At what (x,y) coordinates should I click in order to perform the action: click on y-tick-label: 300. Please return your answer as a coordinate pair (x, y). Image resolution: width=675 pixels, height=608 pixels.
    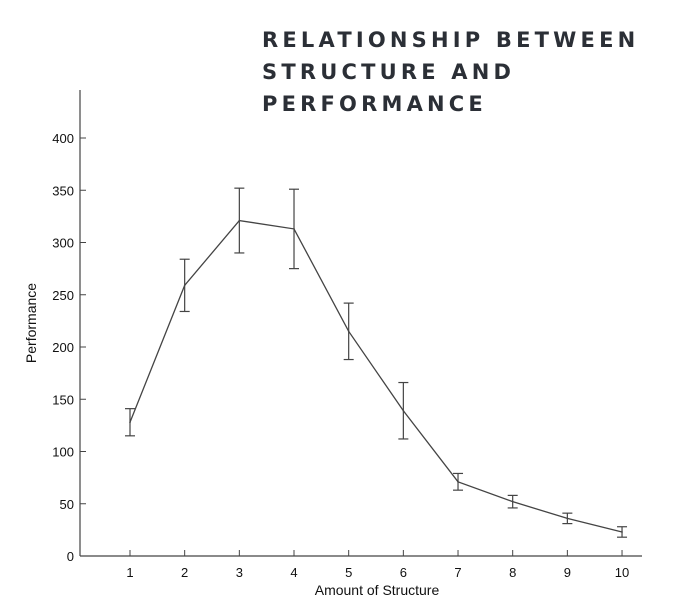
    Looking at the image, I should click on (63, 243).